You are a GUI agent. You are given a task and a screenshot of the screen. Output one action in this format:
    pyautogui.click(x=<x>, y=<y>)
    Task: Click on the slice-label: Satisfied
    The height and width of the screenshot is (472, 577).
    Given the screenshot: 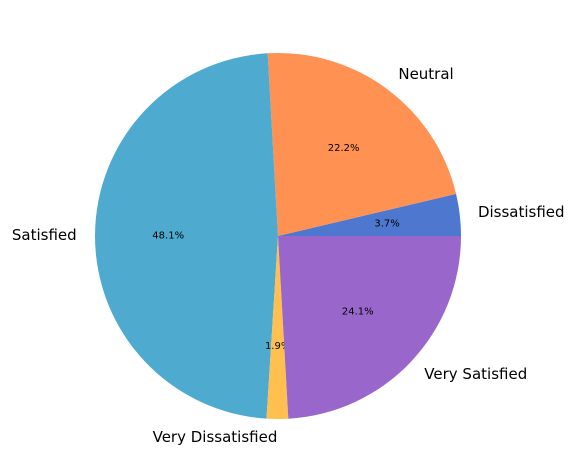 What is the action you would take?
    pyautogui.click(x=44, y=235)
    